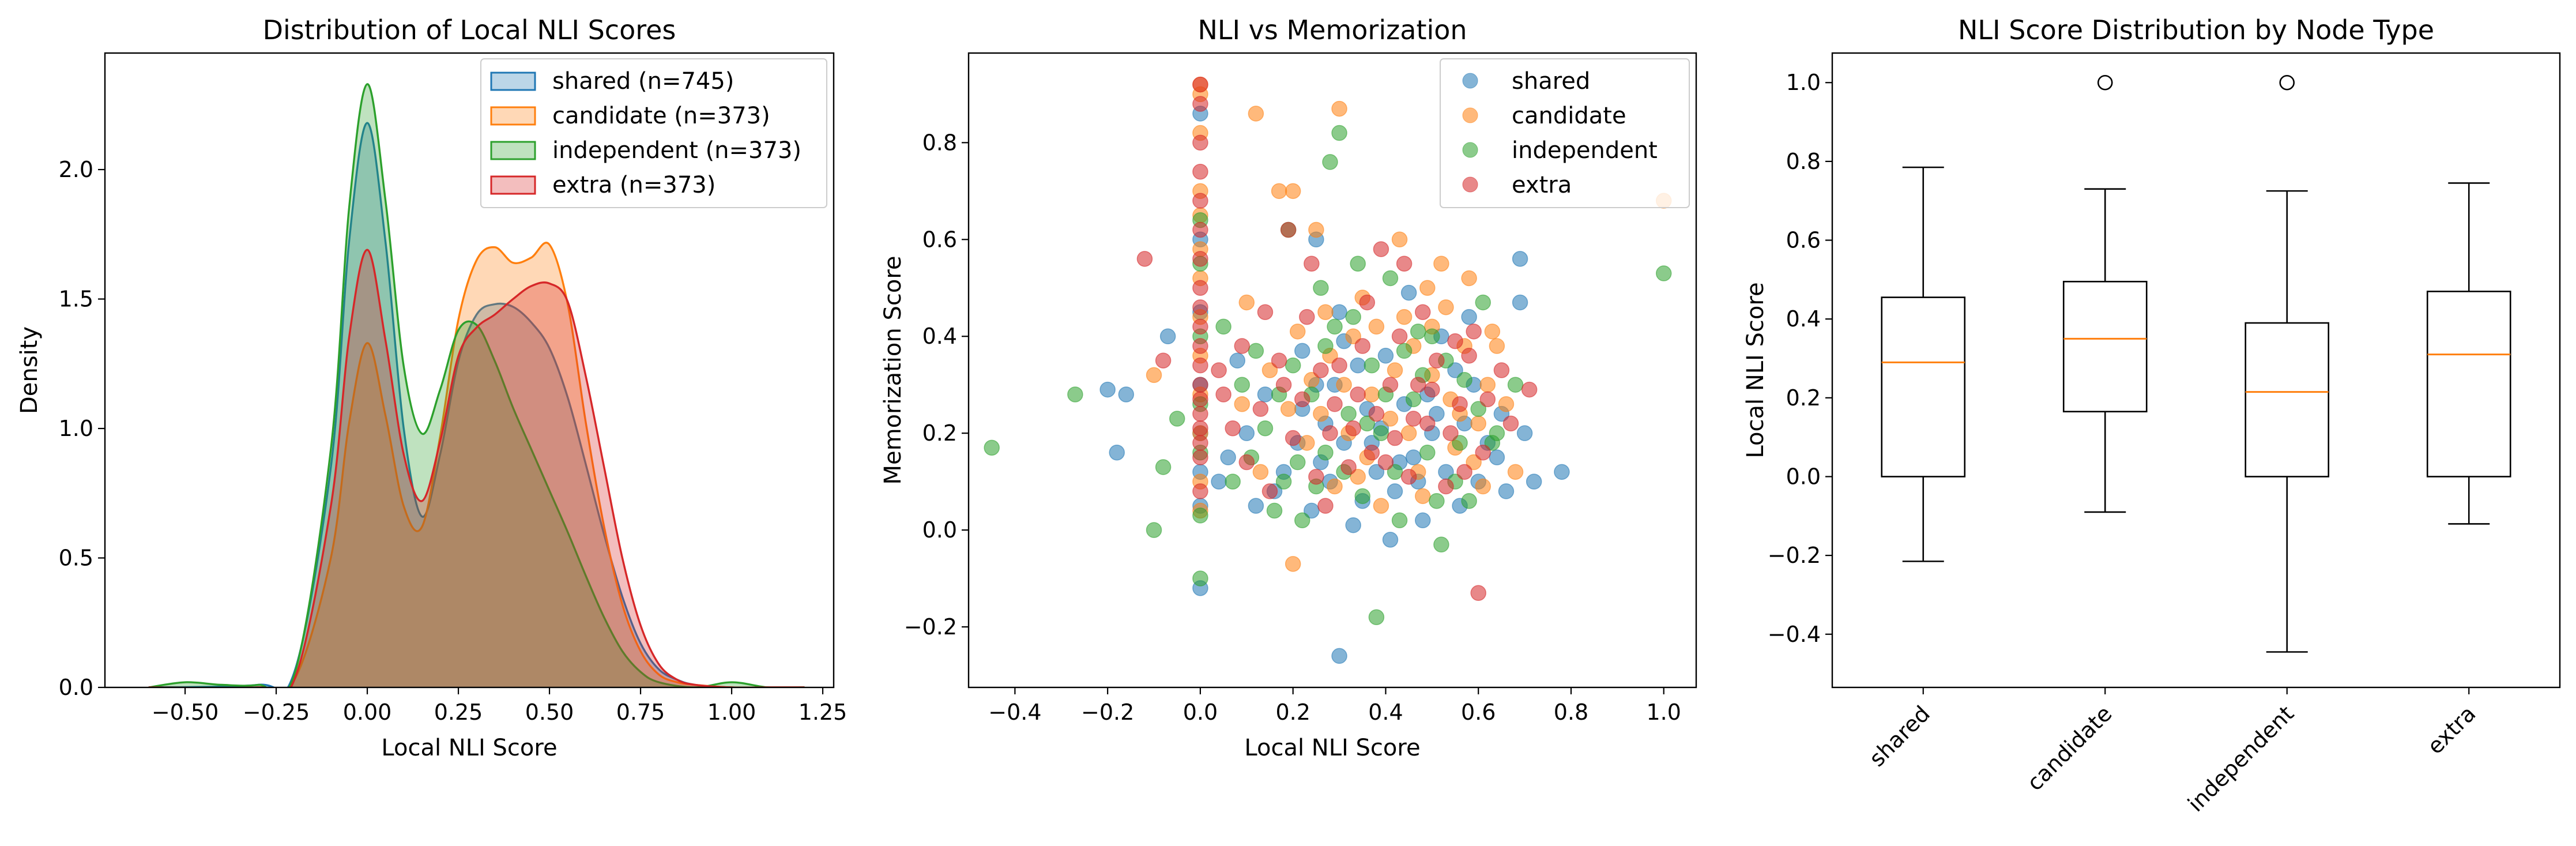 The width and height of the screenshot is (2576, 846). Describe the element at coordinates (1585, 150) in the screenshot. I see `legend-label: independent` at that location.